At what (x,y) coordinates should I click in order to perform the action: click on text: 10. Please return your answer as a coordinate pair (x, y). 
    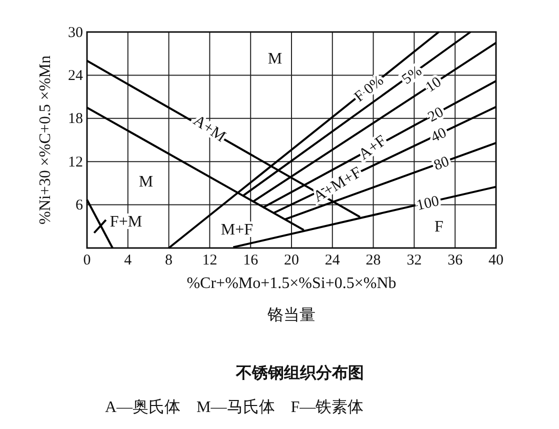
    Looking at the image, I should click on (433, 85).